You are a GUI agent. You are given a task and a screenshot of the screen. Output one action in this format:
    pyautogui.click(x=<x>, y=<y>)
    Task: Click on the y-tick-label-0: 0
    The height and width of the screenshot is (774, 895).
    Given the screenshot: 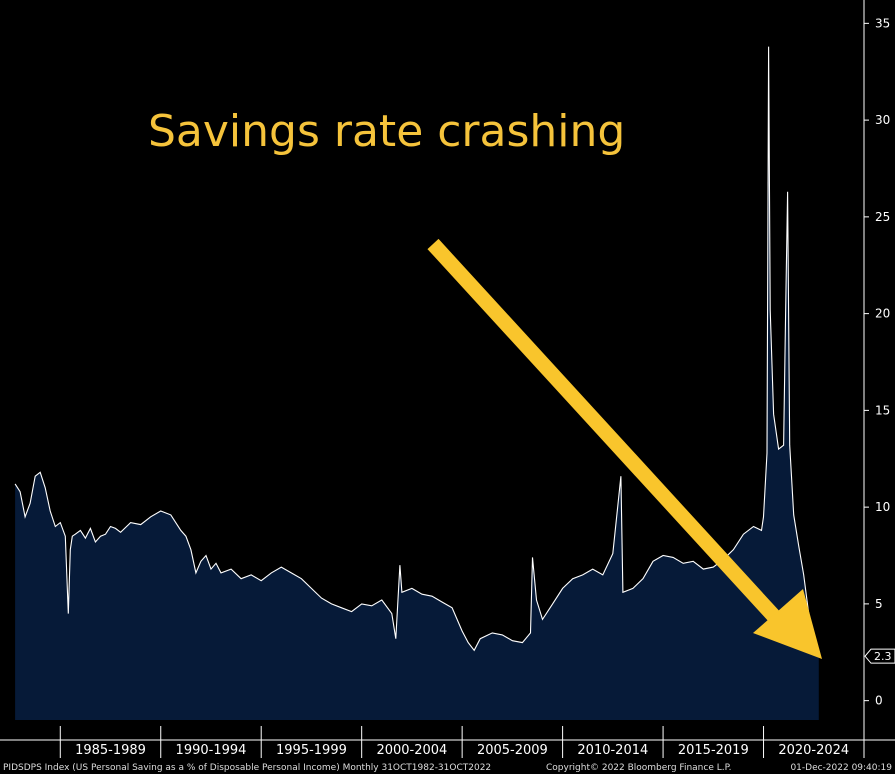 What is the action you would take?
    pyautogui.click(x=879, y=701)
    